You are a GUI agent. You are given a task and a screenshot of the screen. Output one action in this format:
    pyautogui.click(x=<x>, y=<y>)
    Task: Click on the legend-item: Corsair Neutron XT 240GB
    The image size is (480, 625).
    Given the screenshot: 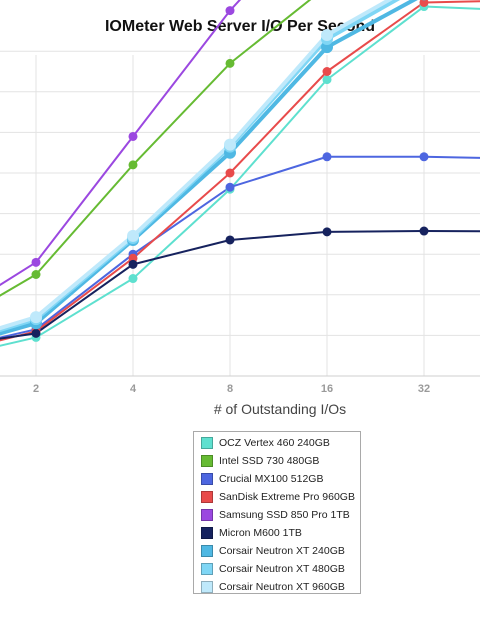 What is the action you would take?
    pyautogui.click(x=280, y=551)
    